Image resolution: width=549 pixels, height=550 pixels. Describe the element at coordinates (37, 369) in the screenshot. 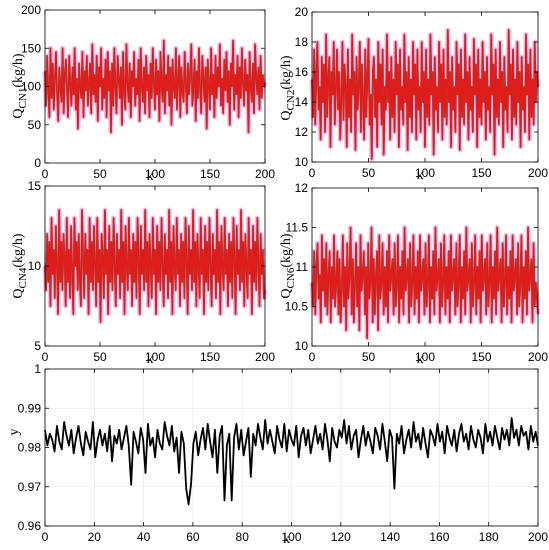

I see `y-tick-label: 1` at that location.